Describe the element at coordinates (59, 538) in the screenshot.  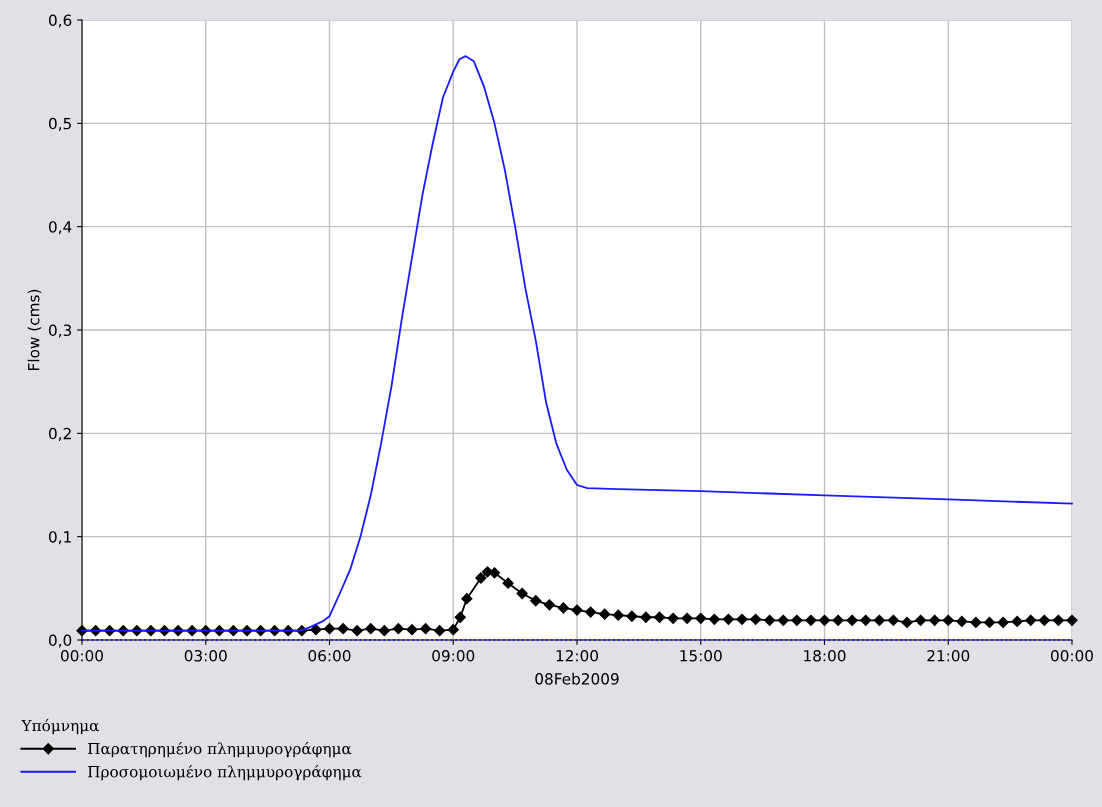
I see `y-tick-label: 0,1` at that location.